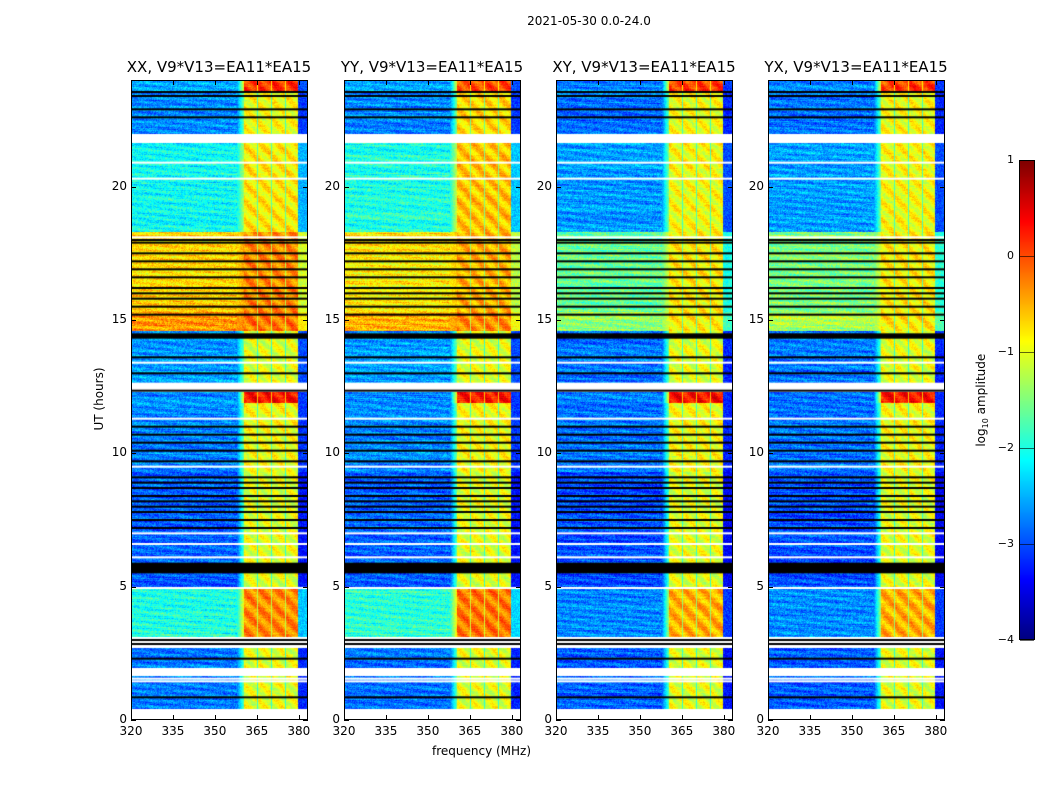 Image resolution: width=1050 pixels, height=800 pixels. Describe the element at coordinates (1005, 543) in the screenshot. I see `colorbar-tick-label: −3` at that location.